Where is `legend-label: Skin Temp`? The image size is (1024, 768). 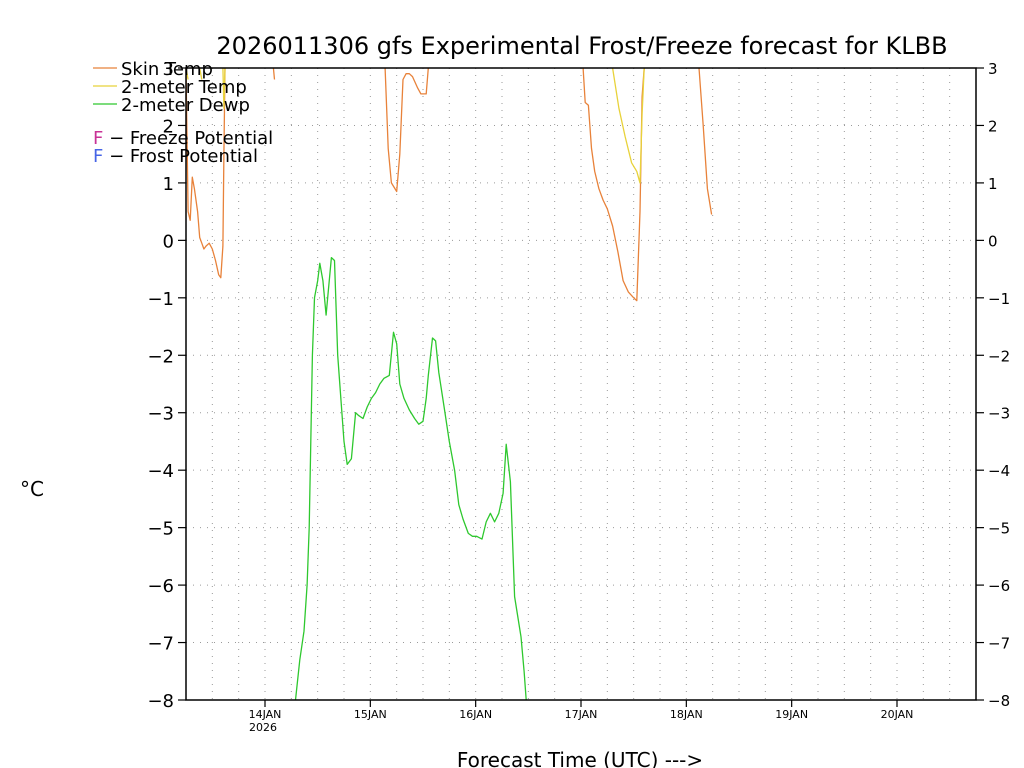 legend-label: Skin Temp is located at coordinates (167, 69).